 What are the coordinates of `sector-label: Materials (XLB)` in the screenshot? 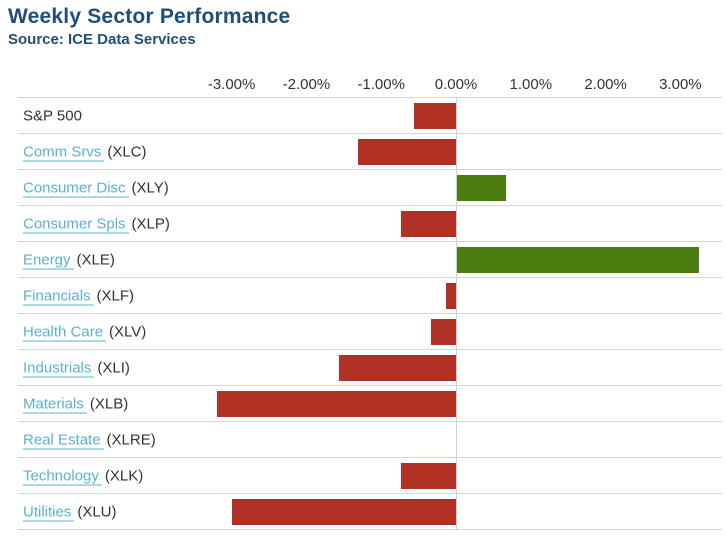 It's located at (76, 404).